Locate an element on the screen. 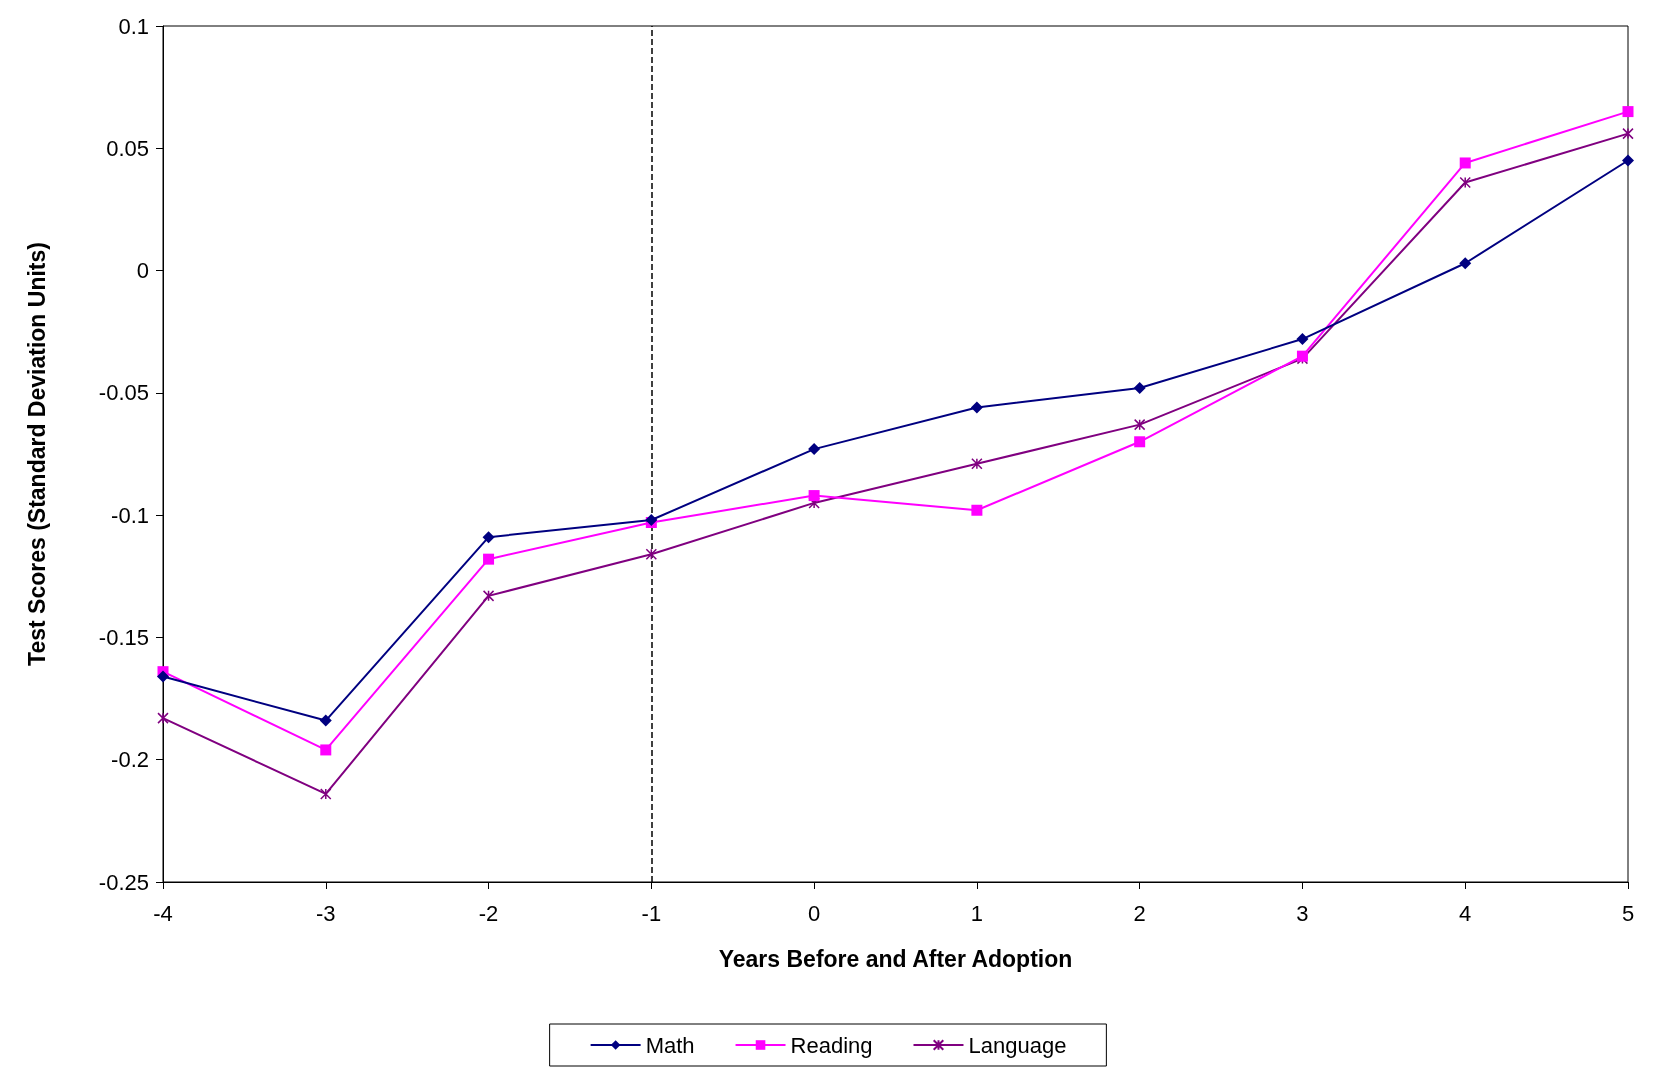 This screenshot has height=1084, width=1660. y-tick-label: -0.05 is located at coordinates (123, 393).